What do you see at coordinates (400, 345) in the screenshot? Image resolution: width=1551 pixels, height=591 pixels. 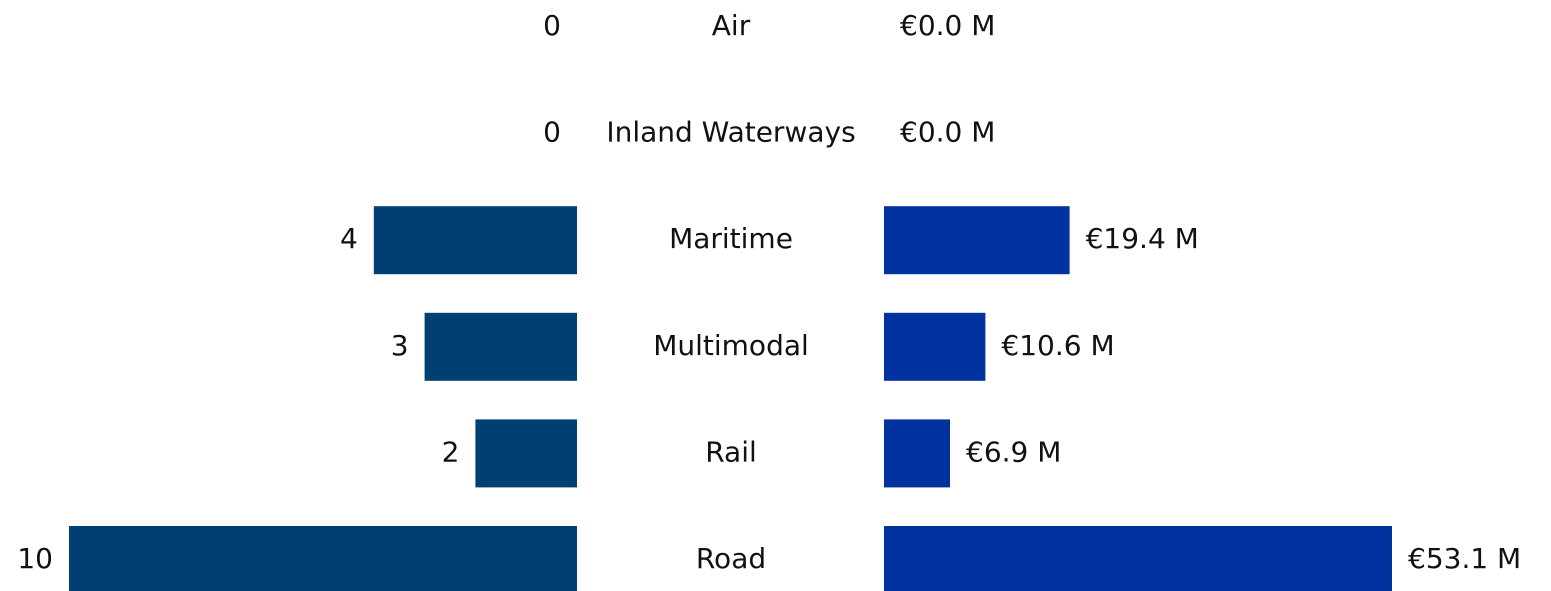 I see `value-label: 3` at bounding box center [400, 345].